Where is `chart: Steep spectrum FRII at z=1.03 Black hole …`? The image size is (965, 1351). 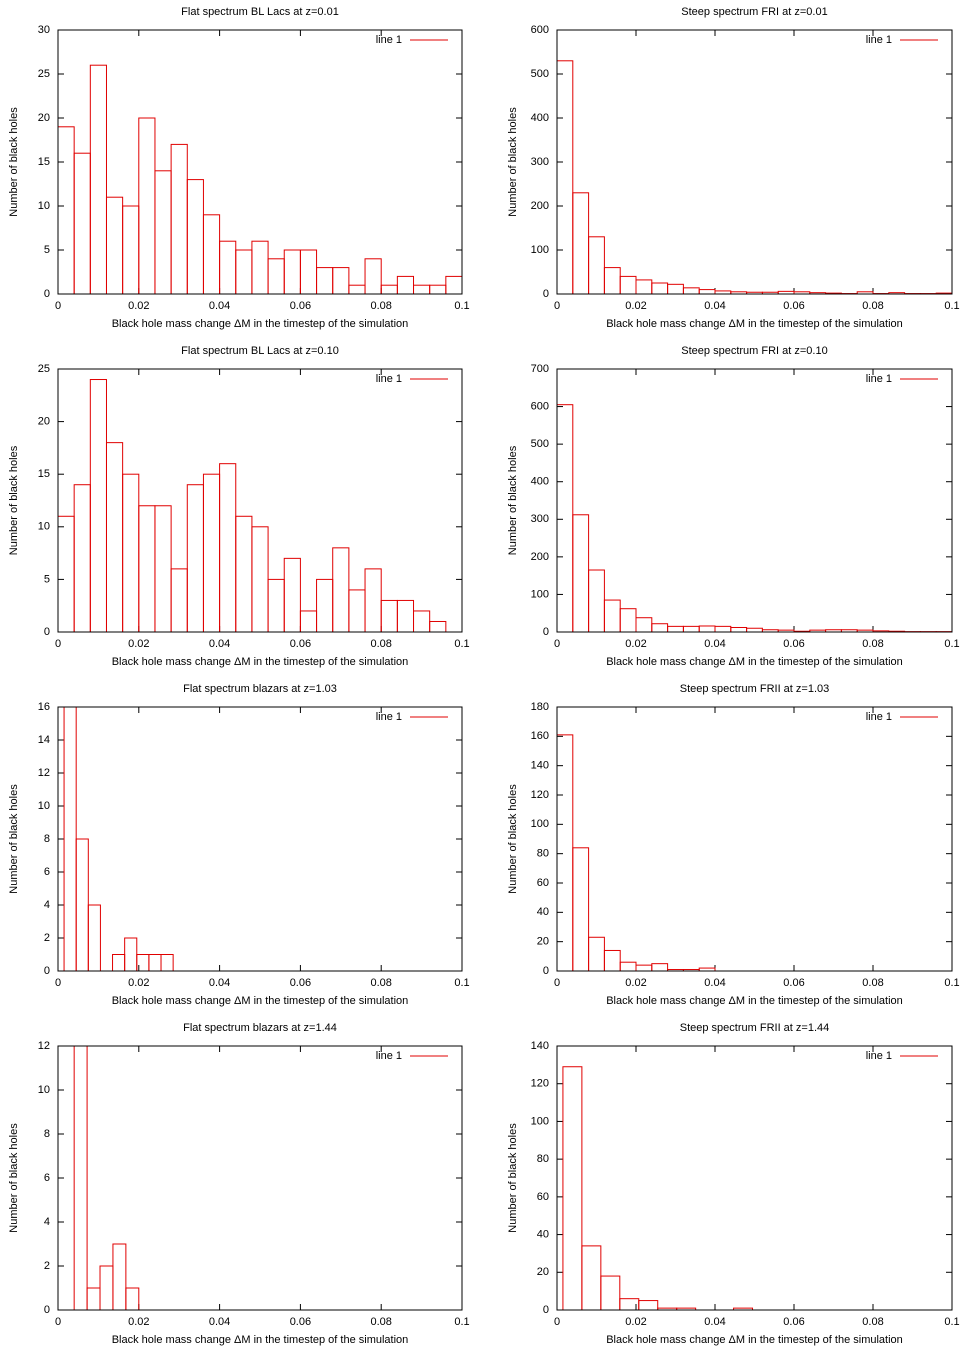 chart: Steep spectrum FRII at z=1.03 Black hole … is located at coordinates (733, 845).